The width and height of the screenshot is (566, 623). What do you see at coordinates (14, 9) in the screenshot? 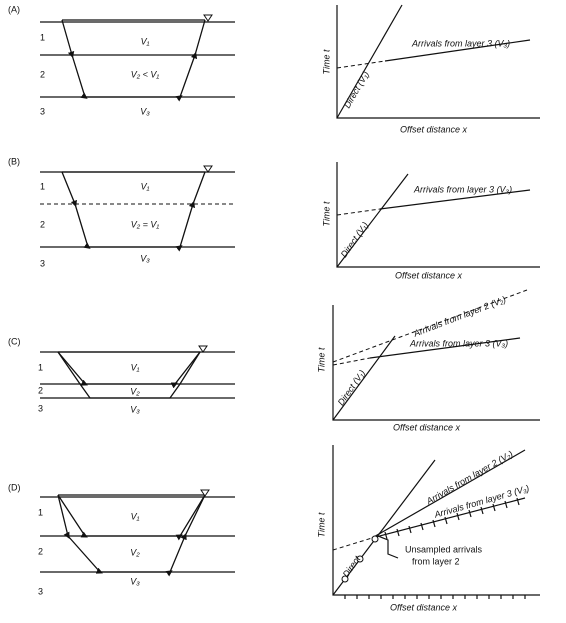
I see `panel-label: (A)` at bounding box center [14, 9].